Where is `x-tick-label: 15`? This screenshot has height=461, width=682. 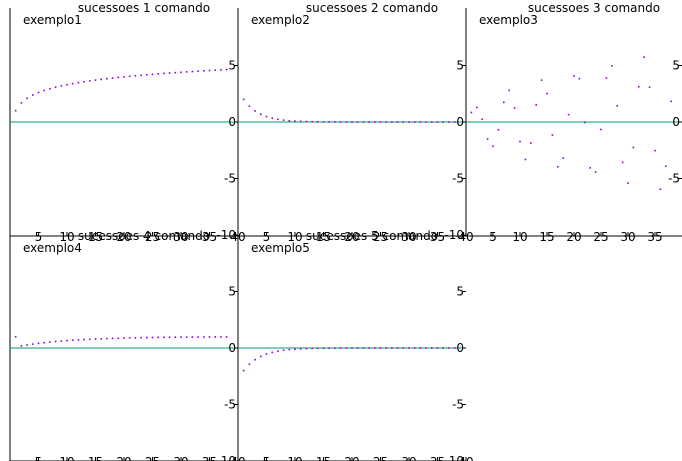 x-tick-label: 15 is located at coordinates (546, 237).